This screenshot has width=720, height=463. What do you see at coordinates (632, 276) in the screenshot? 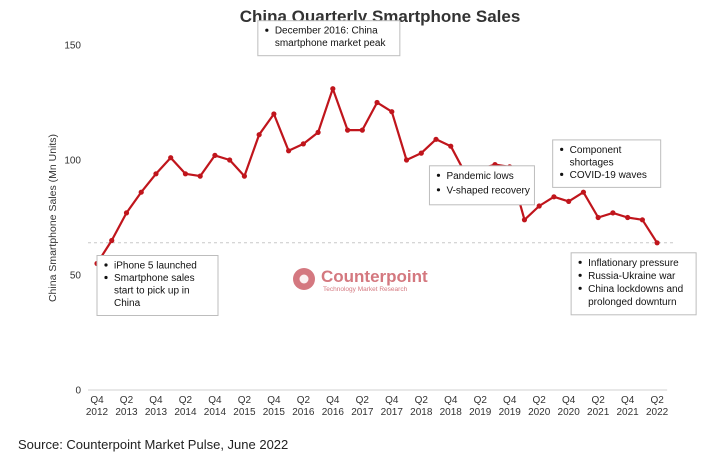
I see `annotation-text: Russia-Ukraine war` at bounding box center [632, 276].